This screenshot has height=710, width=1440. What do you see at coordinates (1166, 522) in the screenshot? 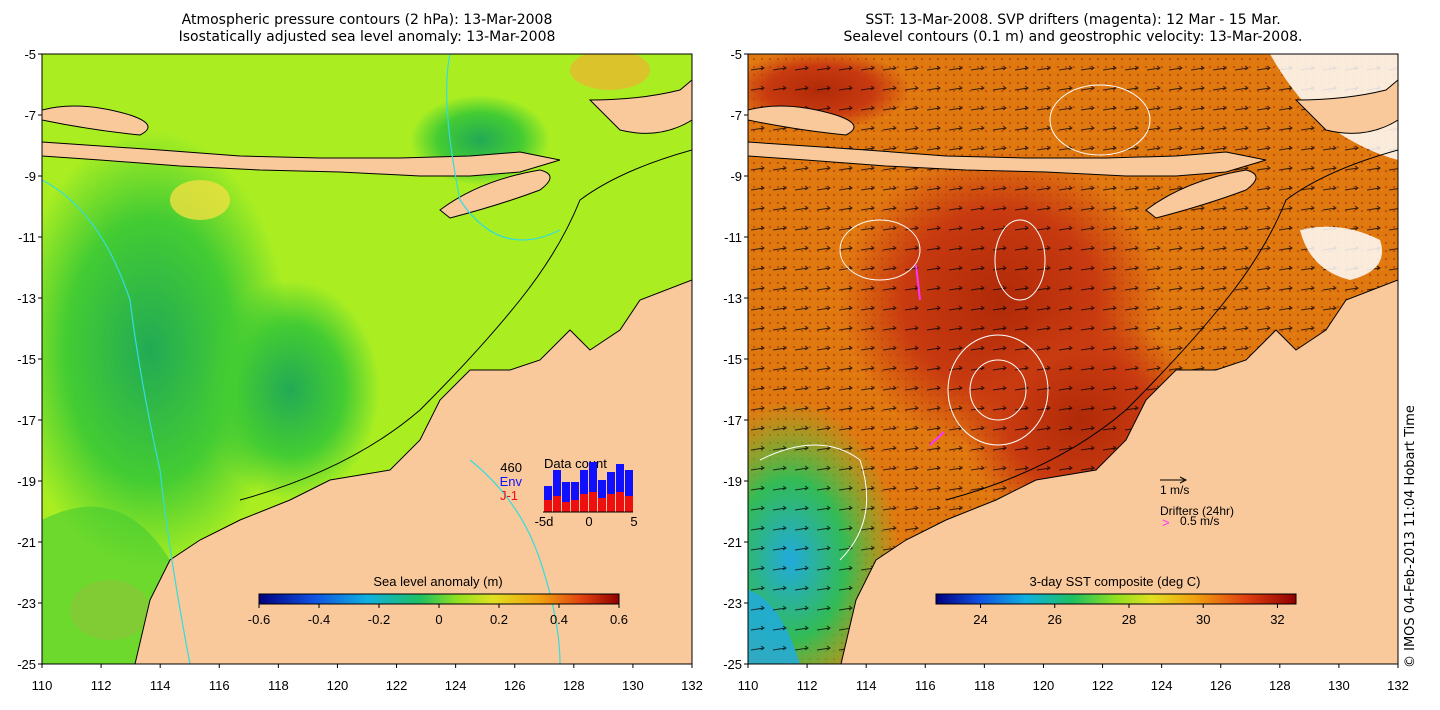
I see `drifter-legend-symbol: >` at bounding box center [1166, 522].